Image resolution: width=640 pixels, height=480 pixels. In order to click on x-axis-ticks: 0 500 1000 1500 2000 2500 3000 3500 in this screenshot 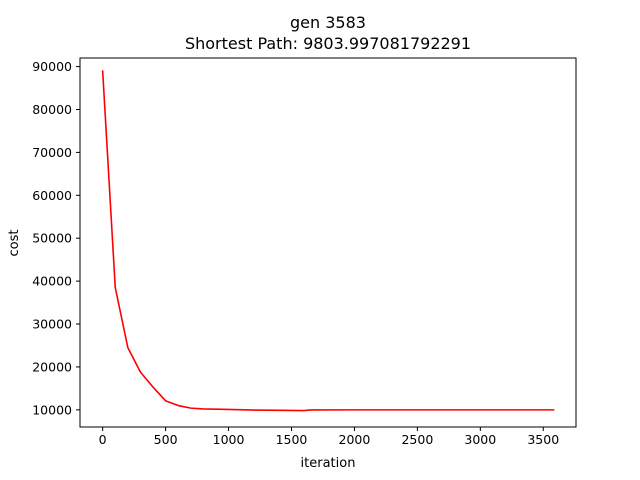, I will do `click(329, 437)`.